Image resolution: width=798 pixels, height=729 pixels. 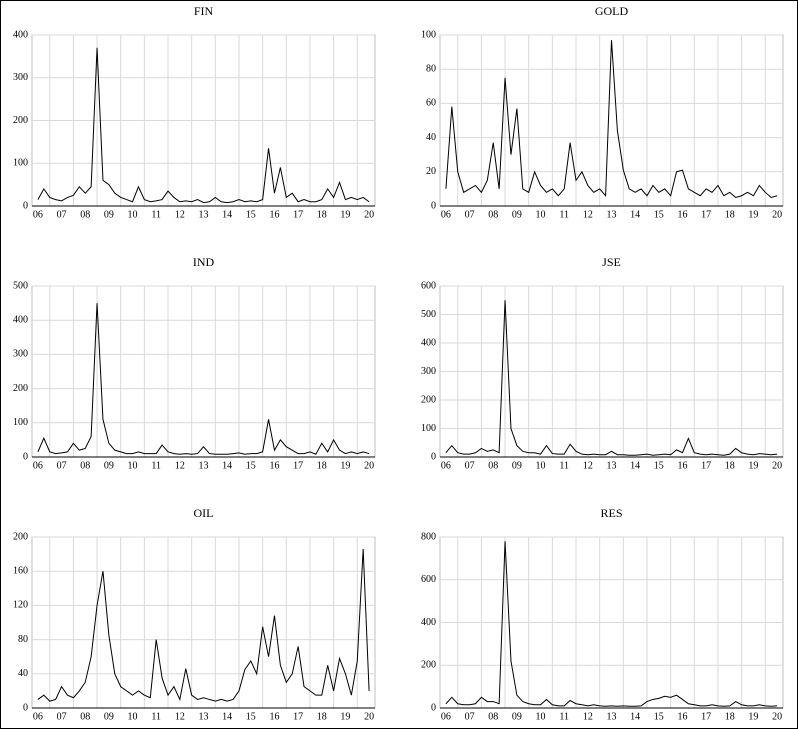 I want to click on y-tick-label: 120, so click(x=20, y=605).